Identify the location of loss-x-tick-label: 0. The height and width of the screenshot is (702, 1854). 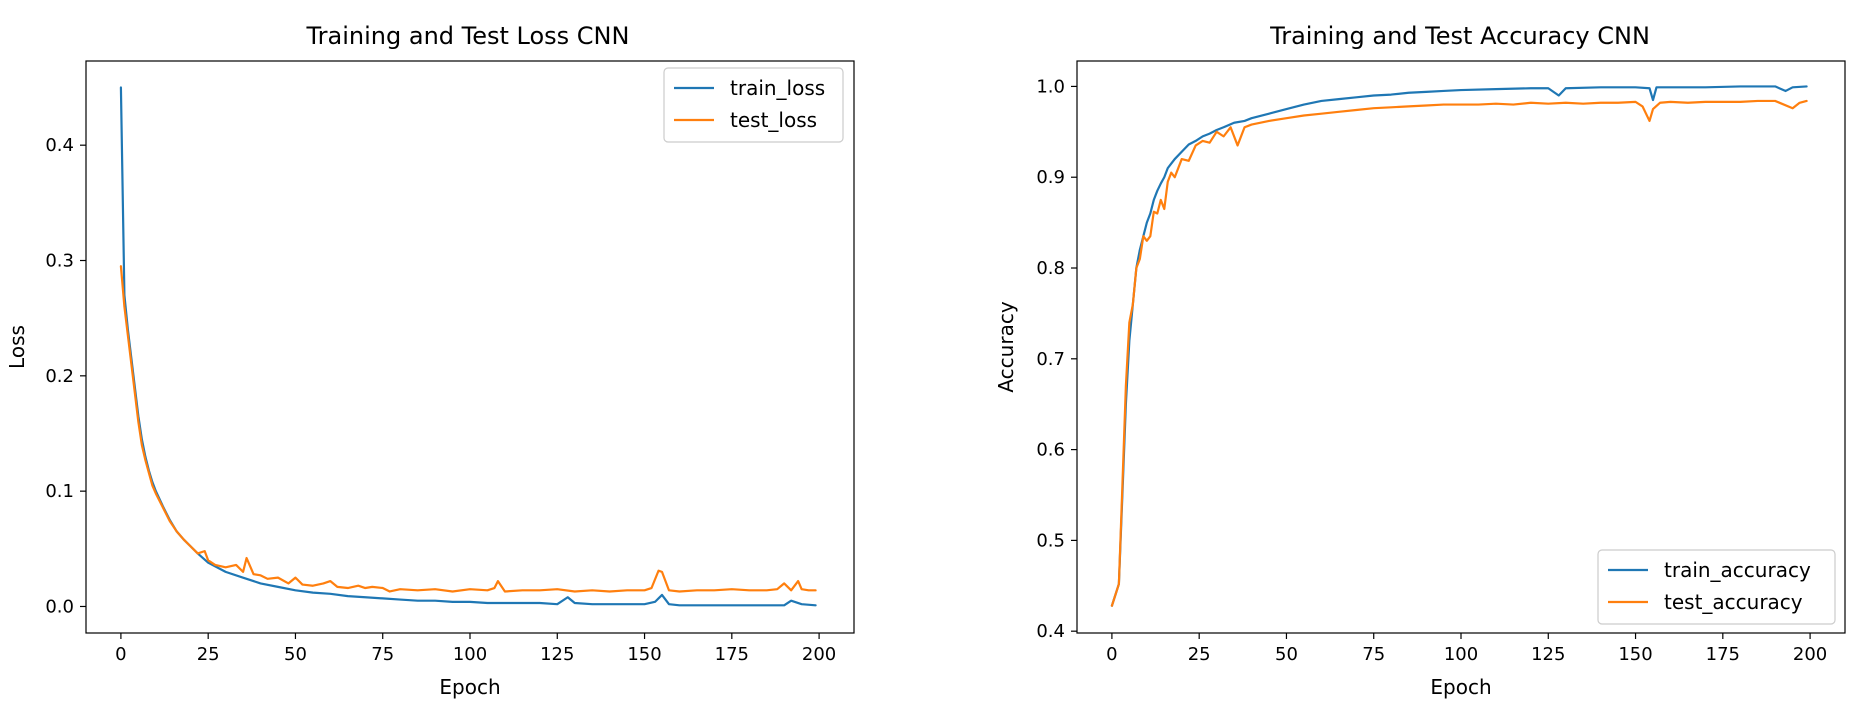
(120, 654).